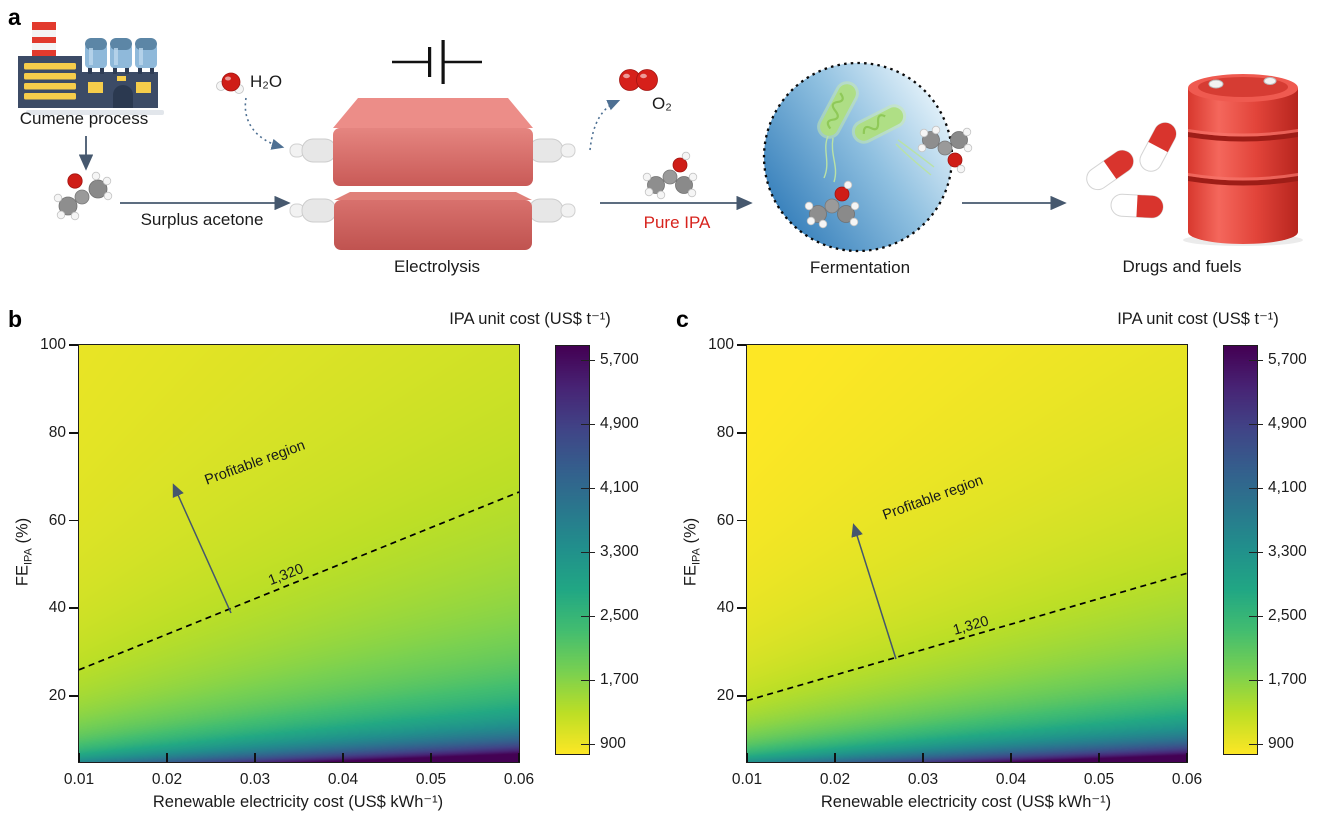  What do you see at coordinates (57, 696) in the screenshot?
I see `y-tick-label: 20` at bounding box center [57, 696].